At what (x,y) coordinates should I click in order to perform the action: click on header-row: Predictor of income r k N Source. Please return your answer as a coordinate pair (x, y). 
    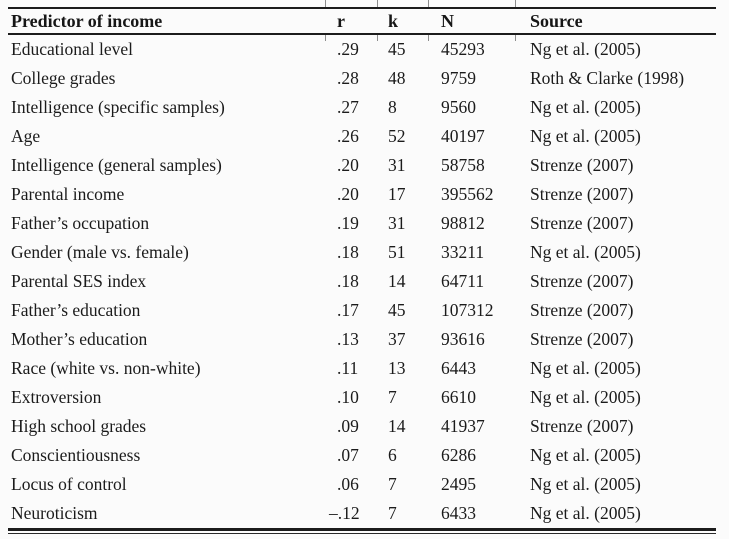
    Looking at the image, I should click on (362, 21).